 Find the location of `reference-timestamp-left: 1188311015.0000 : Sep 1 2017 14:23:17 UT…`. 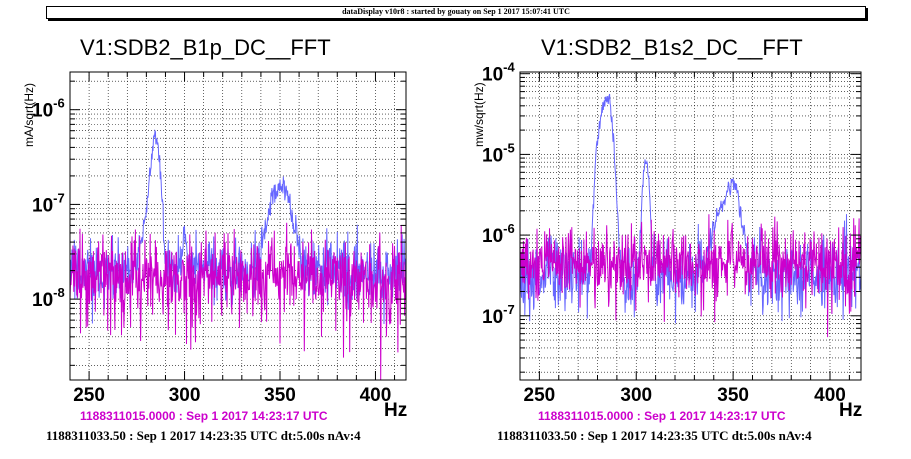

reference-timestamp-left: 1188311015.0000 : Sep 1 2017 14:23:17 UT… is located at coordinates (204, 416).